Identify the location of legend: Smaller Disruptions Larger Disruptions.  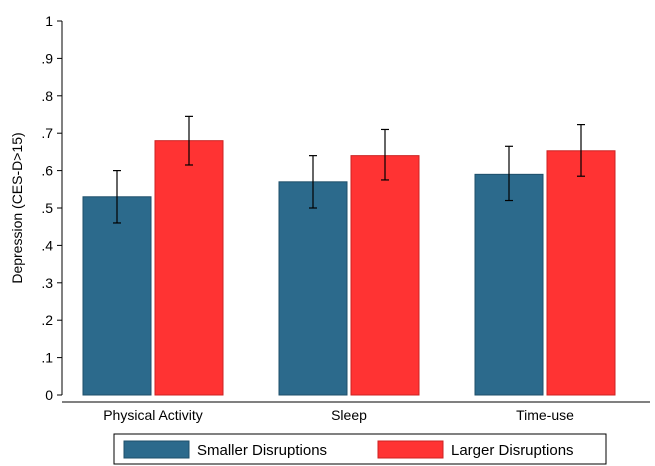
(360, 449).